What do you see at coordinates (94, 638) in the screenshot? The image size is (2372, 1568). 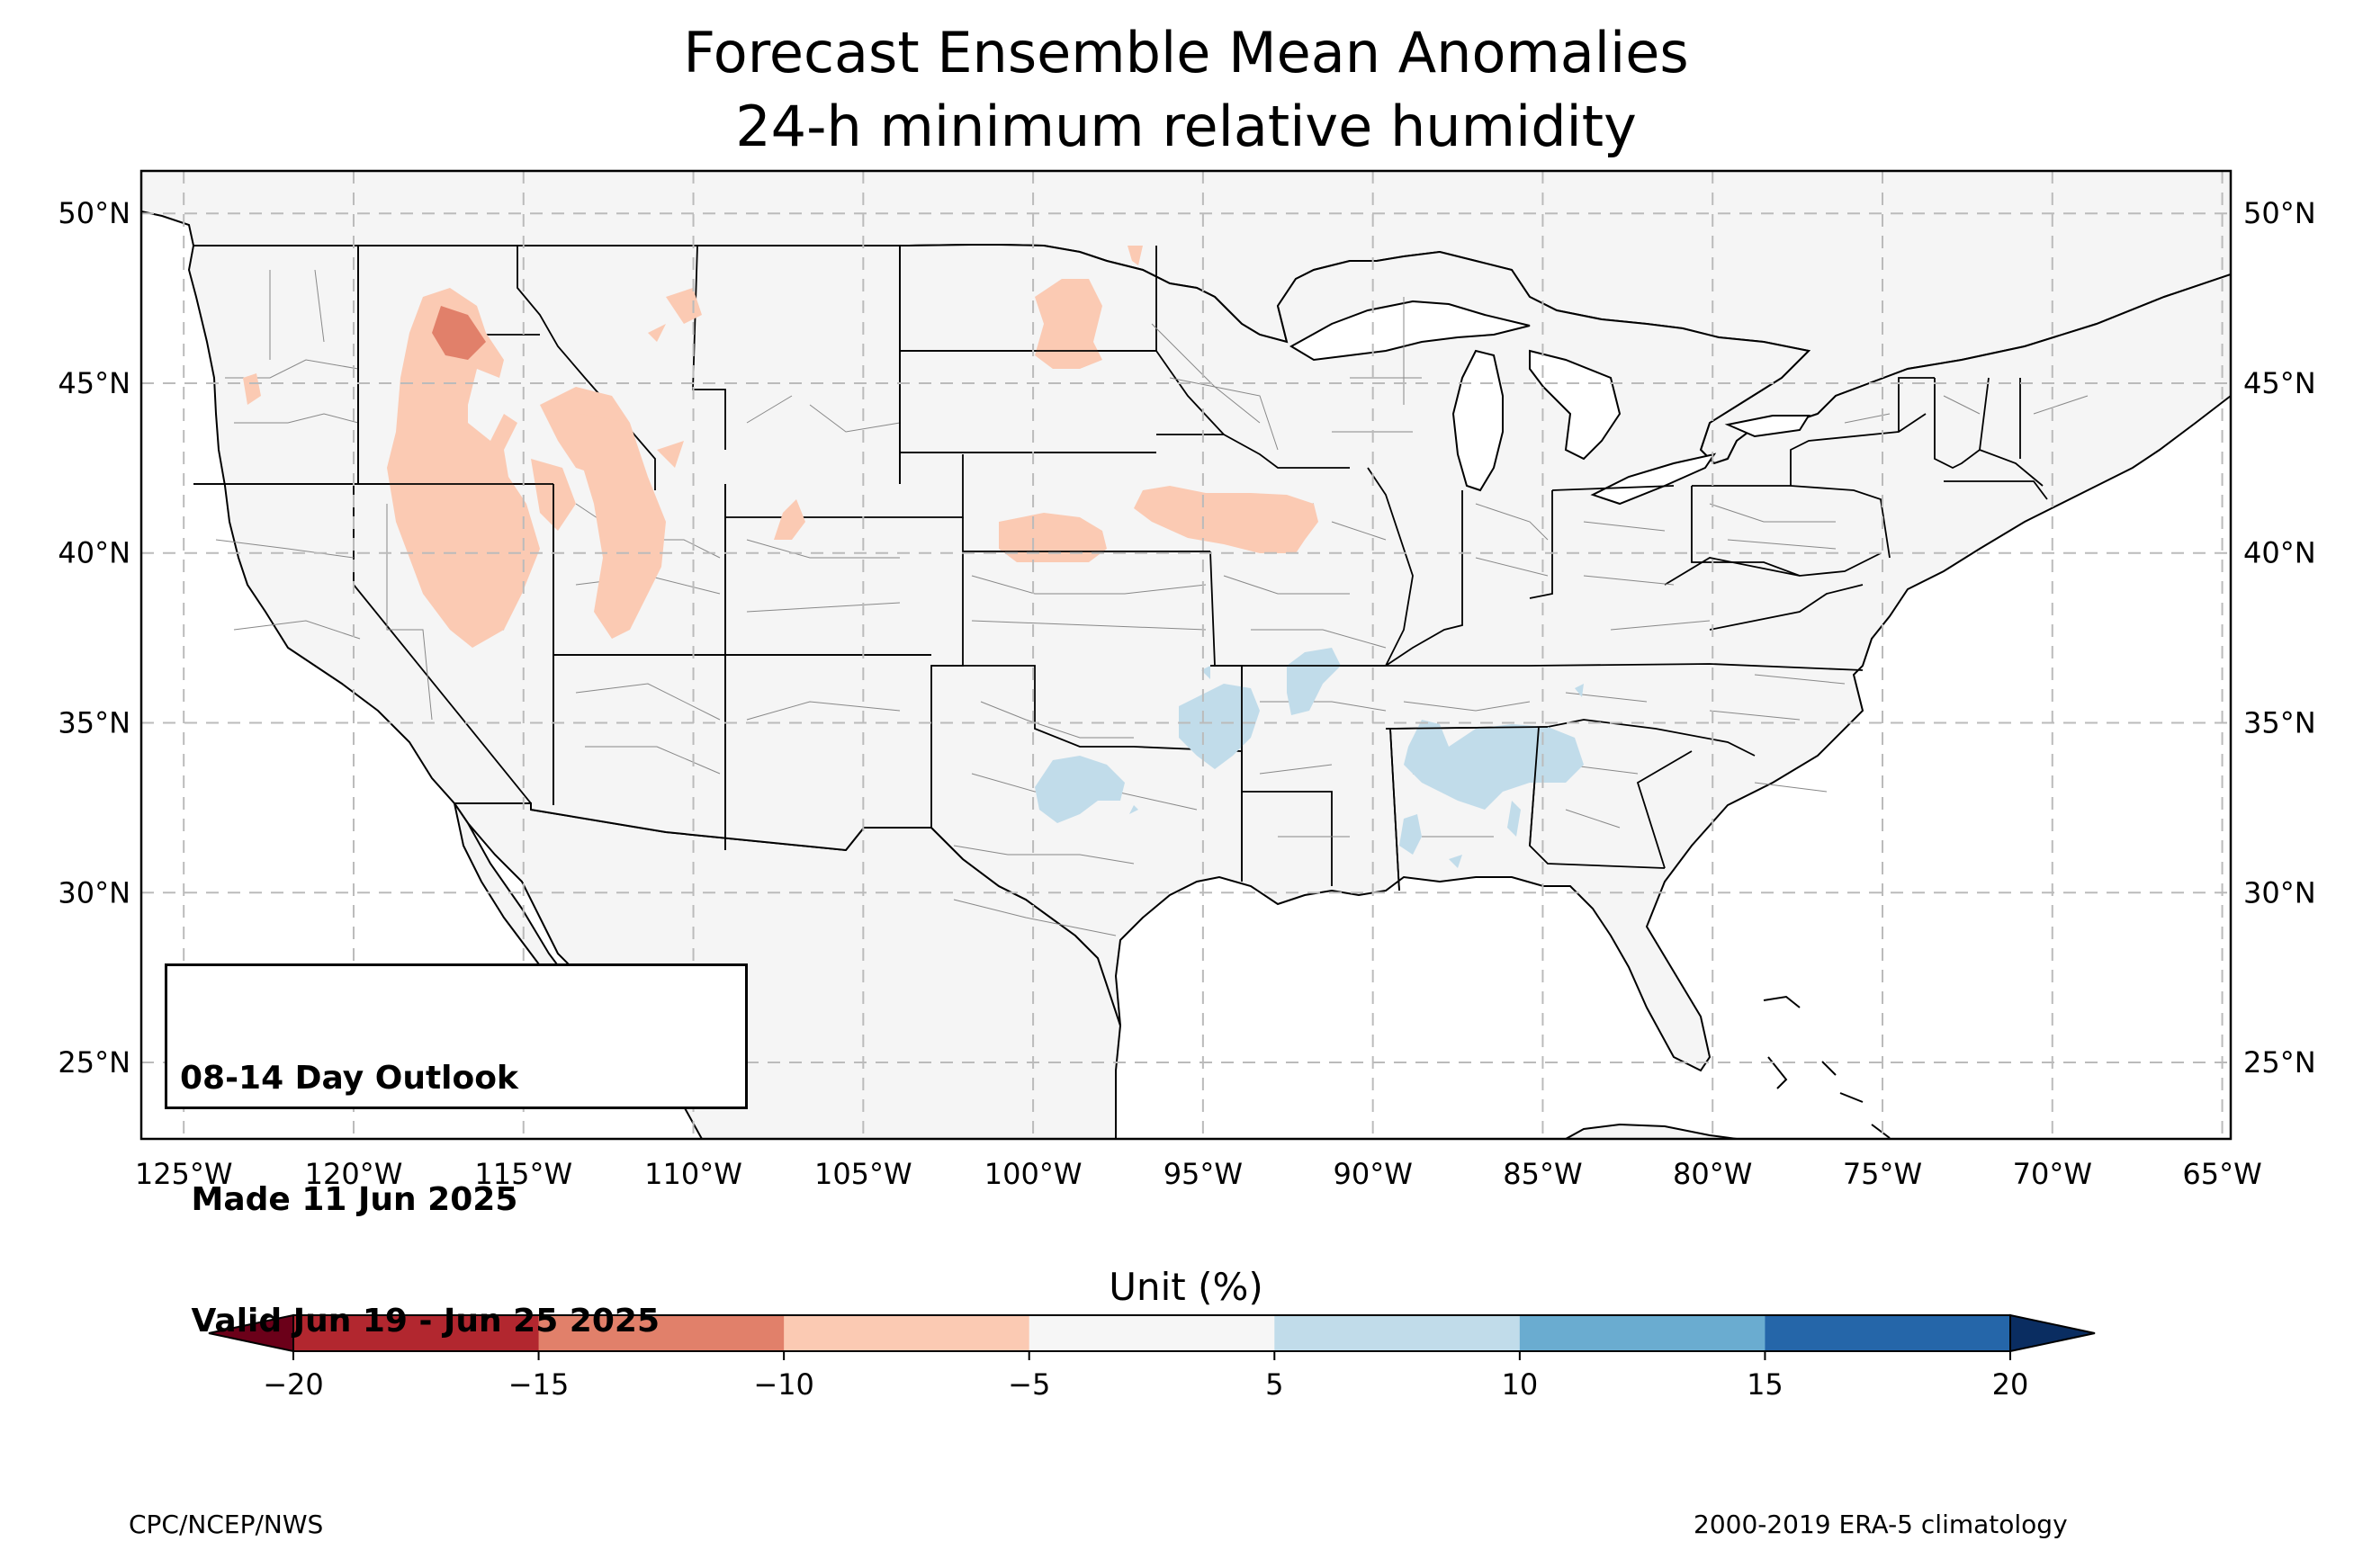 I see `latitude-labels-left: 25°N 30°N 35°N 40°N 45°N 50°N` at bounding box center [94, 638].